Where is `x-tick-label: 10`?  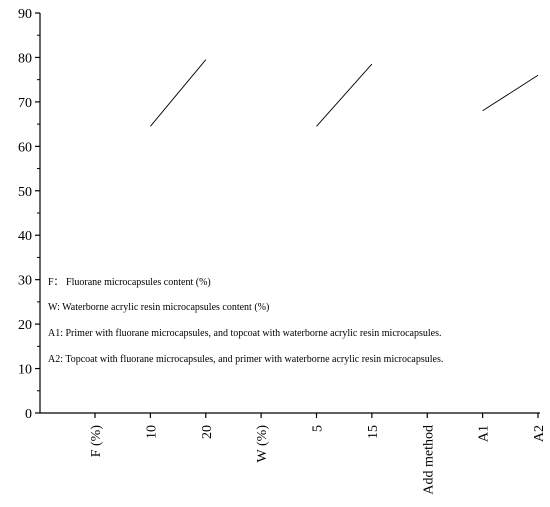
x-tick-label: 10 is located at coordinates (151, 432).